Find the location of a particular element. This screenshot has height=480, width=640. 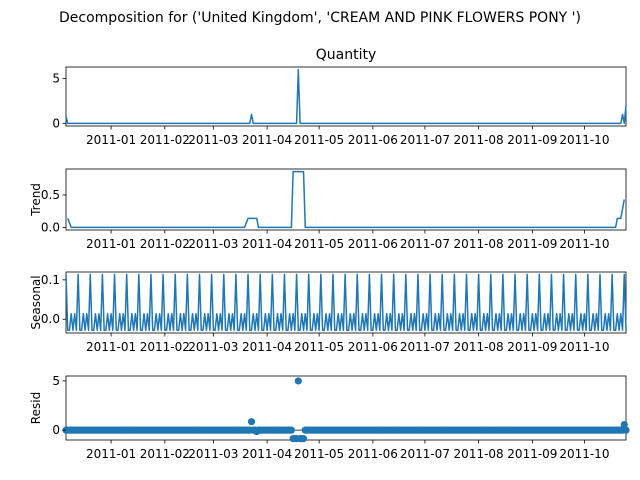

y-axis-label: Seasonal is located at coordinates (36, 302).